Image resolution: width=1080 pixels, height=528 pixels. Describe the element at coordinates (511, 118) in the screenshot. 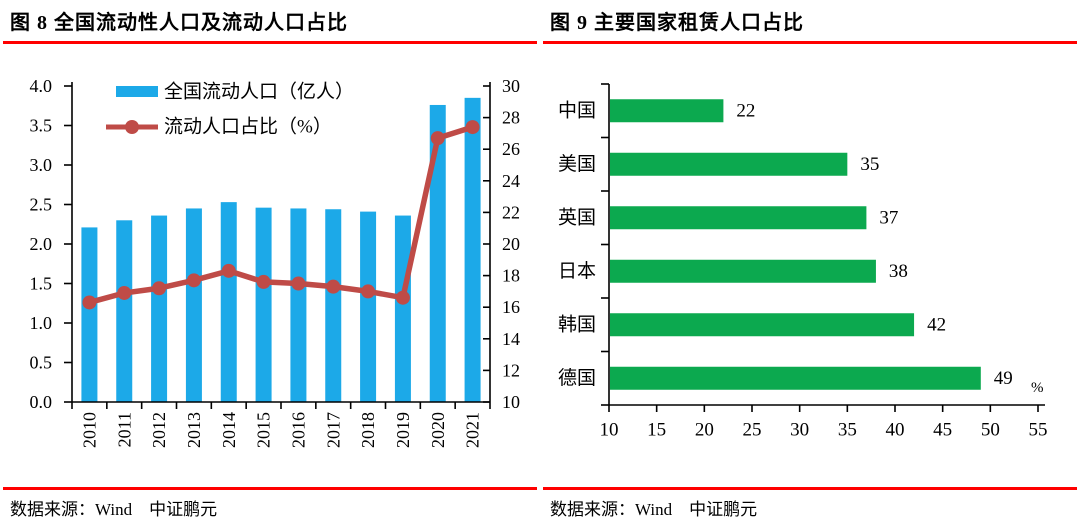

I see `svg-text: 28` at that location.